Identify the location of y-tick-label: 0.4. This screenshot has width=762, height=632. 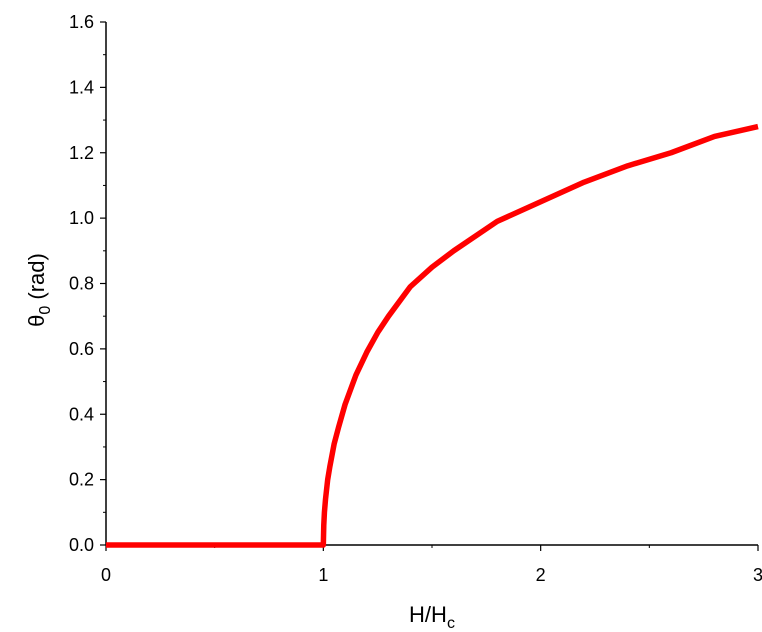
(81, 414).